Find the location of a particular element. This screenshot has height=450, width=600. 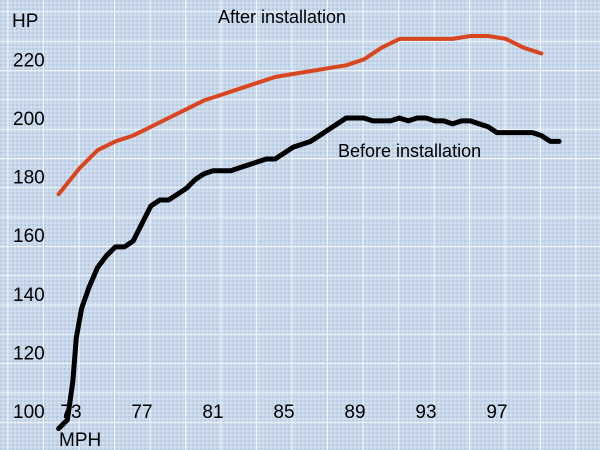

y-axis-label: HP is located at coordinates (25, 21).